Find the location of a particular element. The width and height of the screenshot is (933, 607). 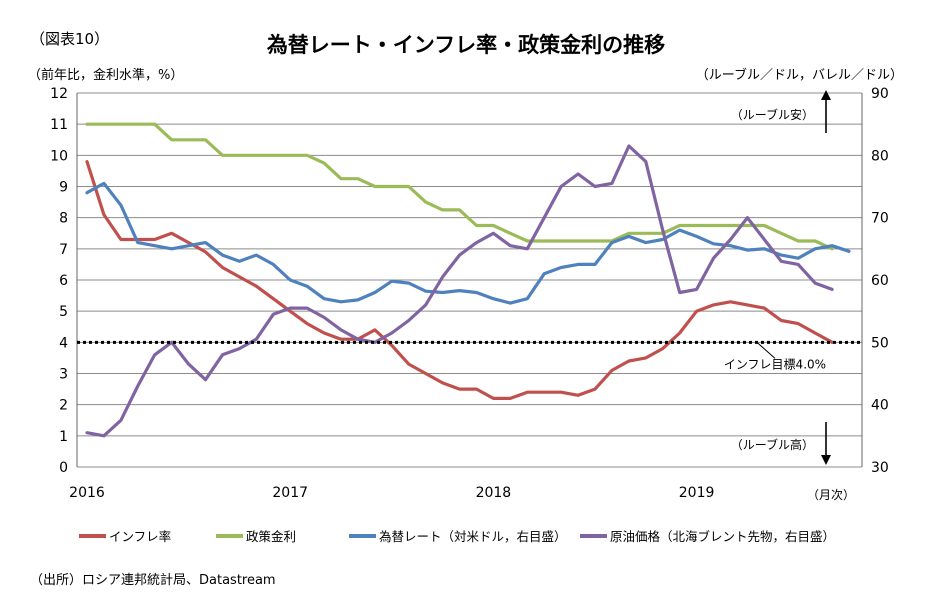

right-tick-label: 60 is located at coordinates (880, 281).